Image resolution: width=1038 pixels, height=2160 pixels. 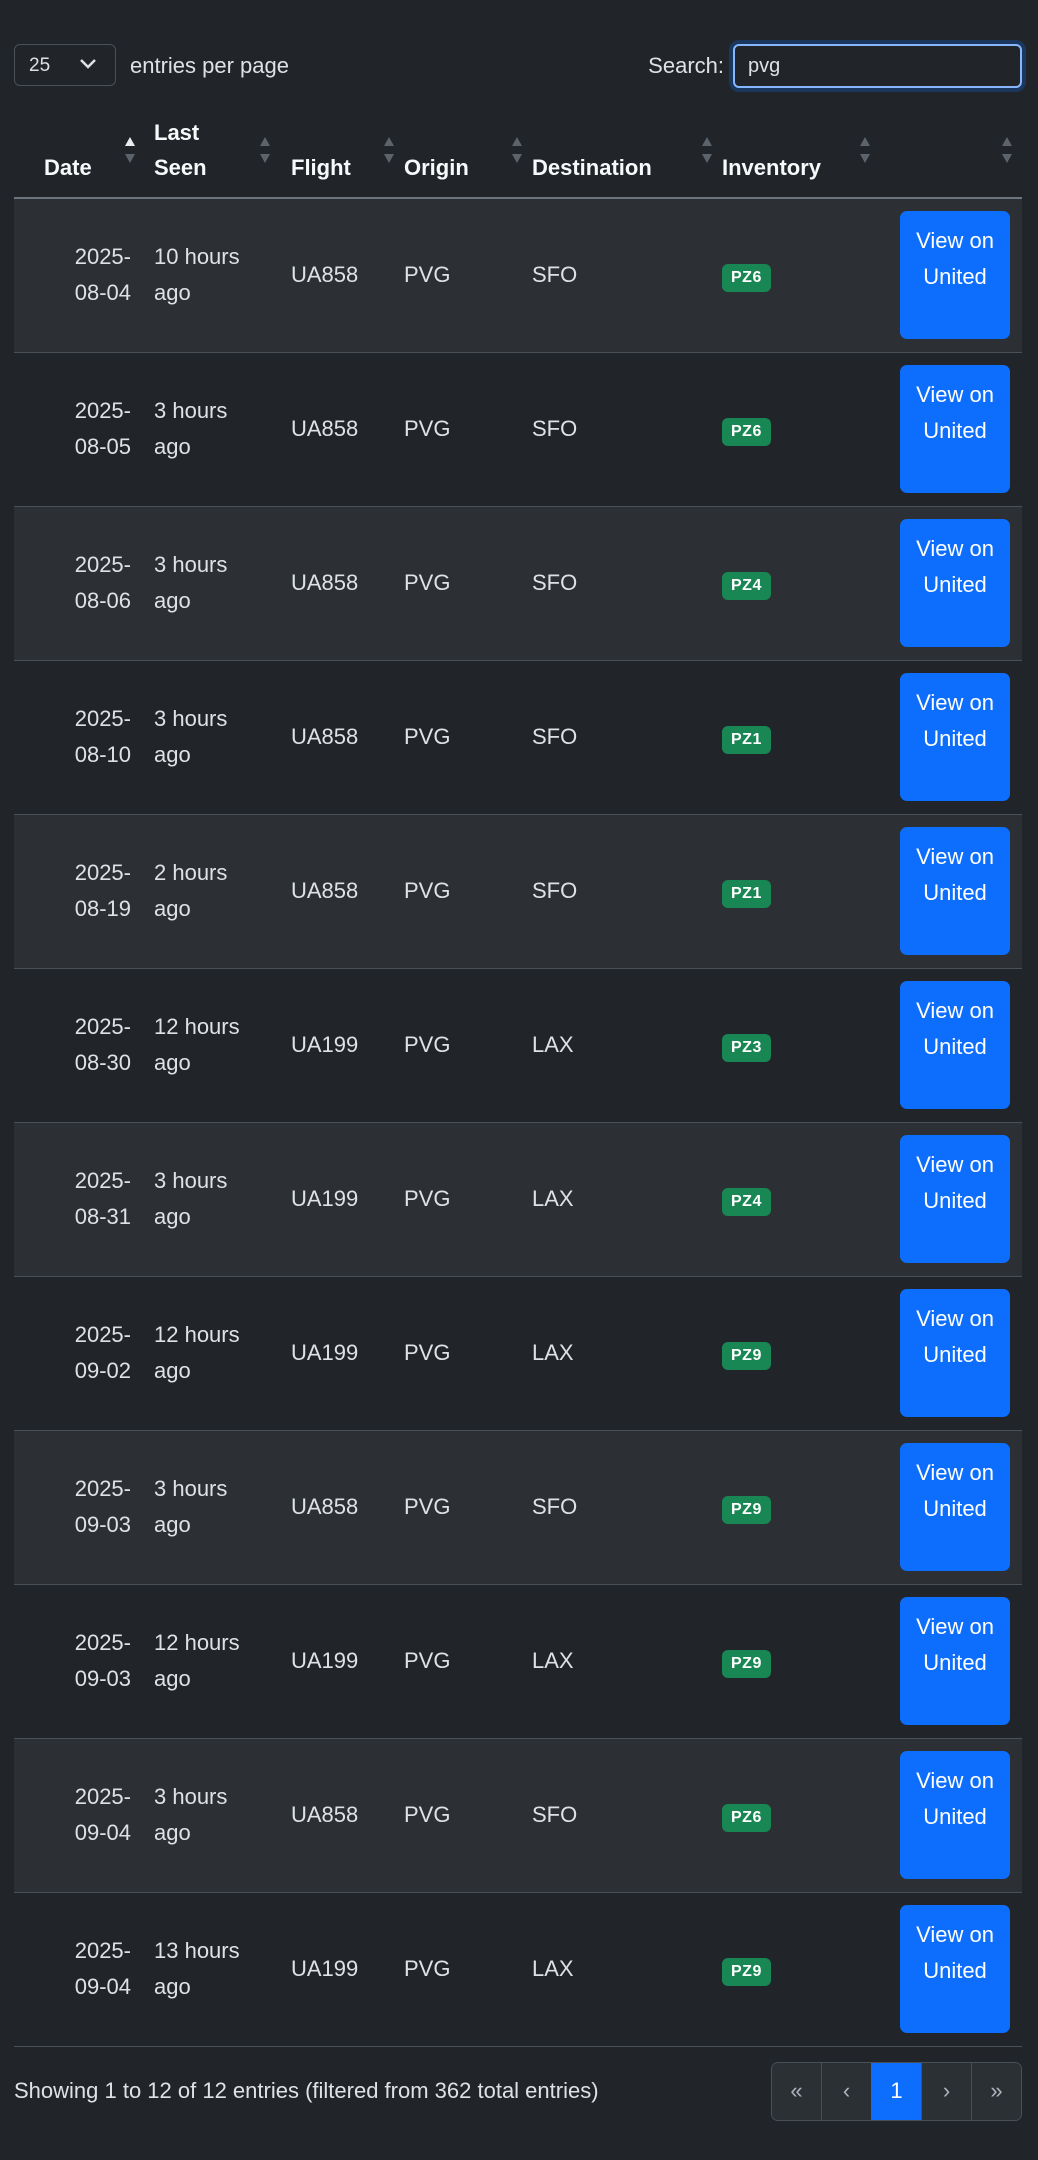 What do you see at coordinates (746, 740) in the screenshot?
I see `inventory-badge: PZ1` at bounding box center [746, 740].